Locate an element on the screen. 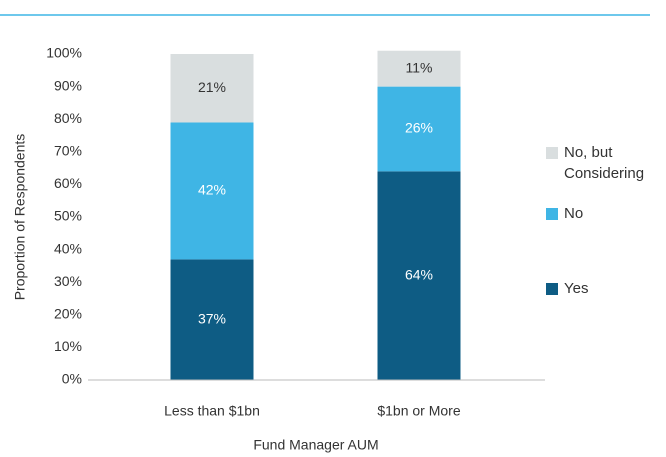  data-label: 11% is located at coordinates (419, 67).